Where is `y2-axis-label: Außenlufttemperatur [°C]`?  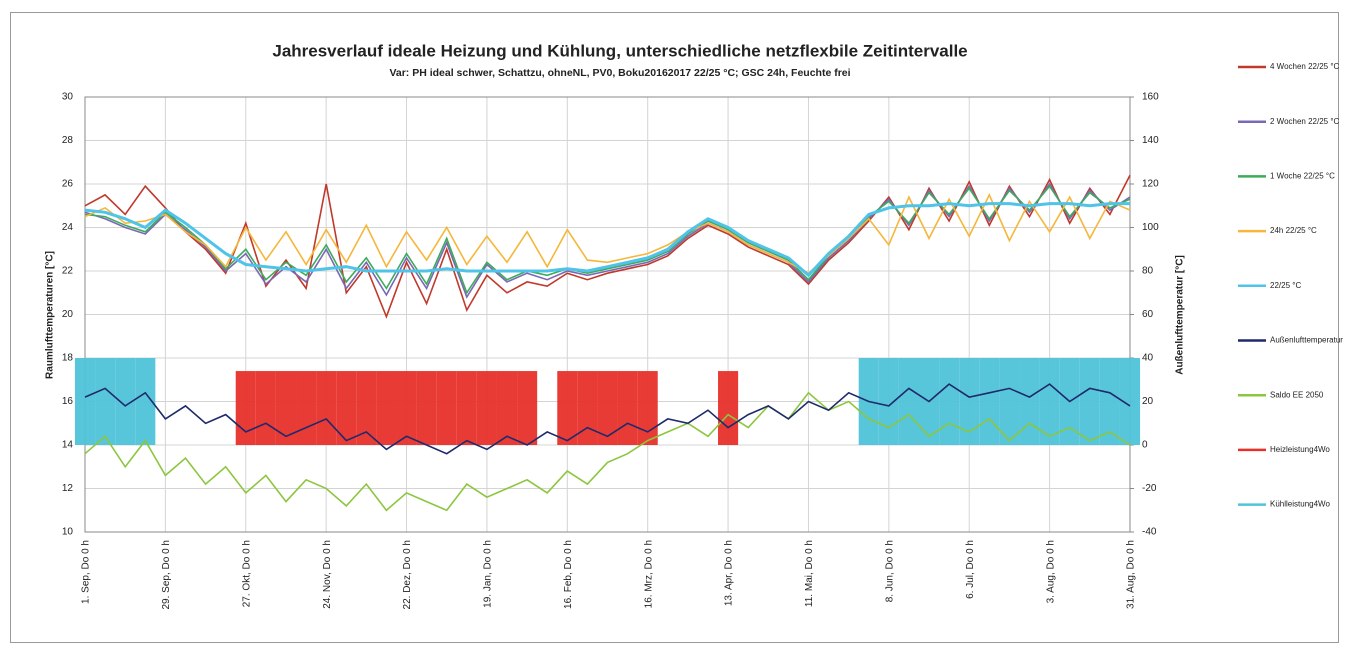 y2-axis-label: Außenlufttemperatur [°C] is located at coordinates (1180, 315).